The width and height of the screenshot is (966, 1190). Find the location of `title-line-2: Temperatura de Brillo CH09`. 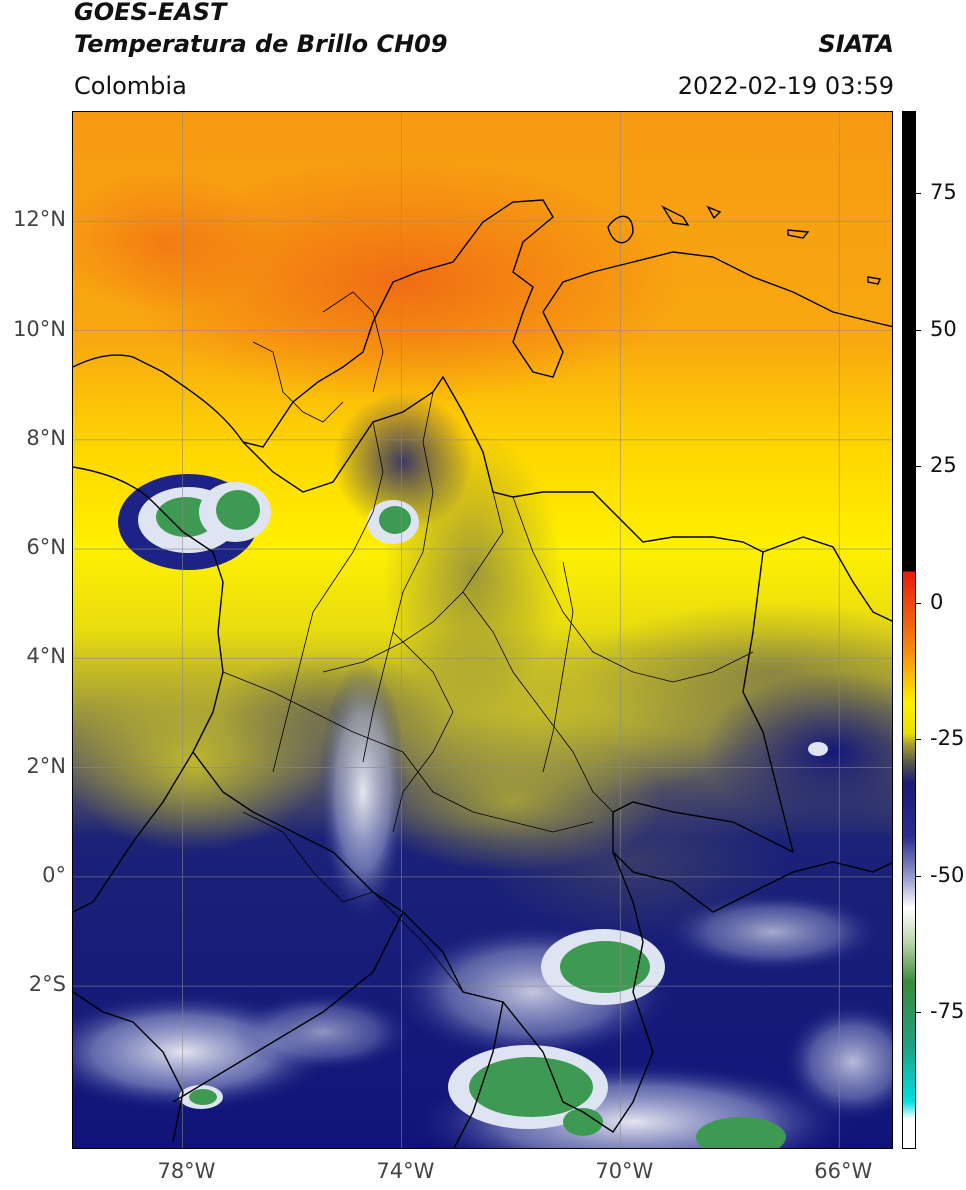

title-line-2: Temperatura de Brillo CH09 is located at coordinates (261, 44).